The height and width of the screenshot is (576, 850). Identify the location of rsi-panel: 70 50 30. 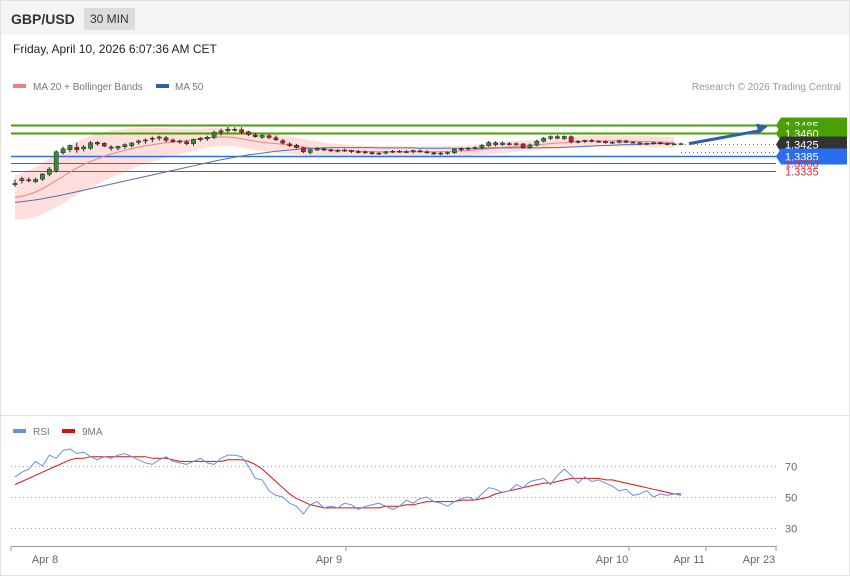
(404, 492).